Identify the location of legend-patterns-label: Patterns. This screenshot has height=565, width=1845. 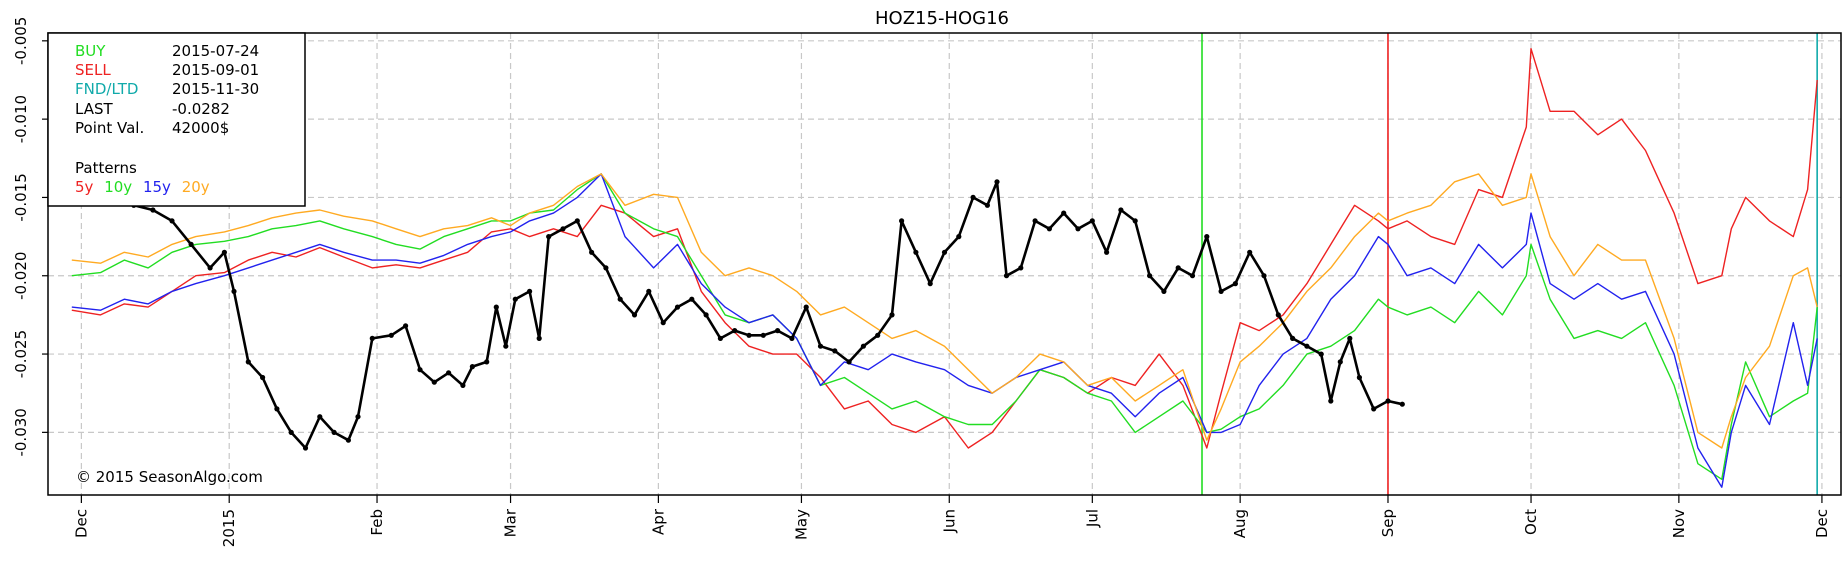
(106, 168).